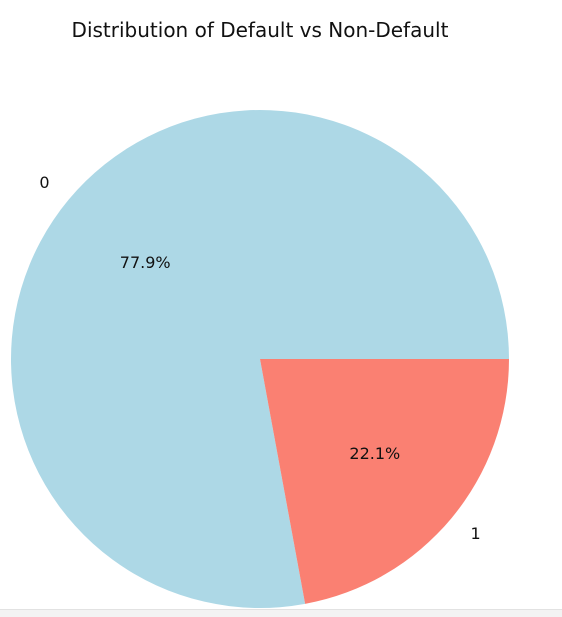 This screenshot has width=562, height=617. Describe the element at coordinates (281, 613) in the screenshot. I see `bottom-scroll-area` at that location.